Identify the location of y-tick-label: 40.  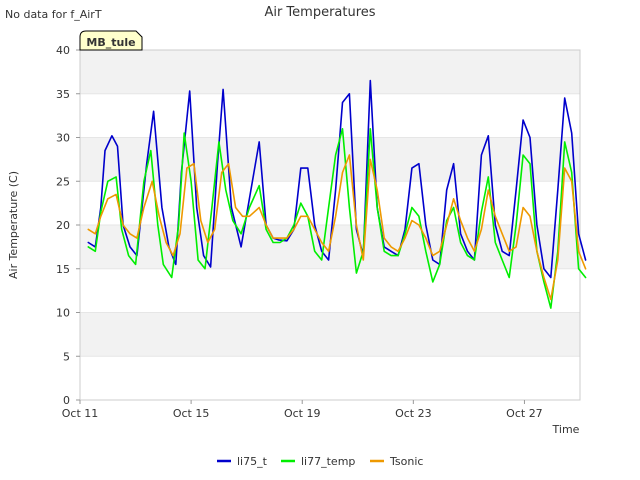
(63, 50).